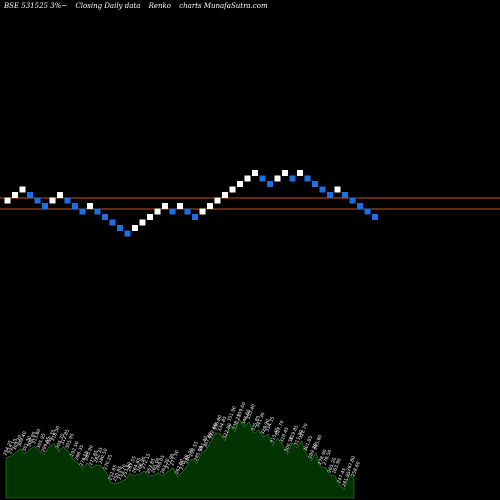  Describe the element at coordinates (127, 469) in the screenshot. I see `price-label: 257.60` at that location.